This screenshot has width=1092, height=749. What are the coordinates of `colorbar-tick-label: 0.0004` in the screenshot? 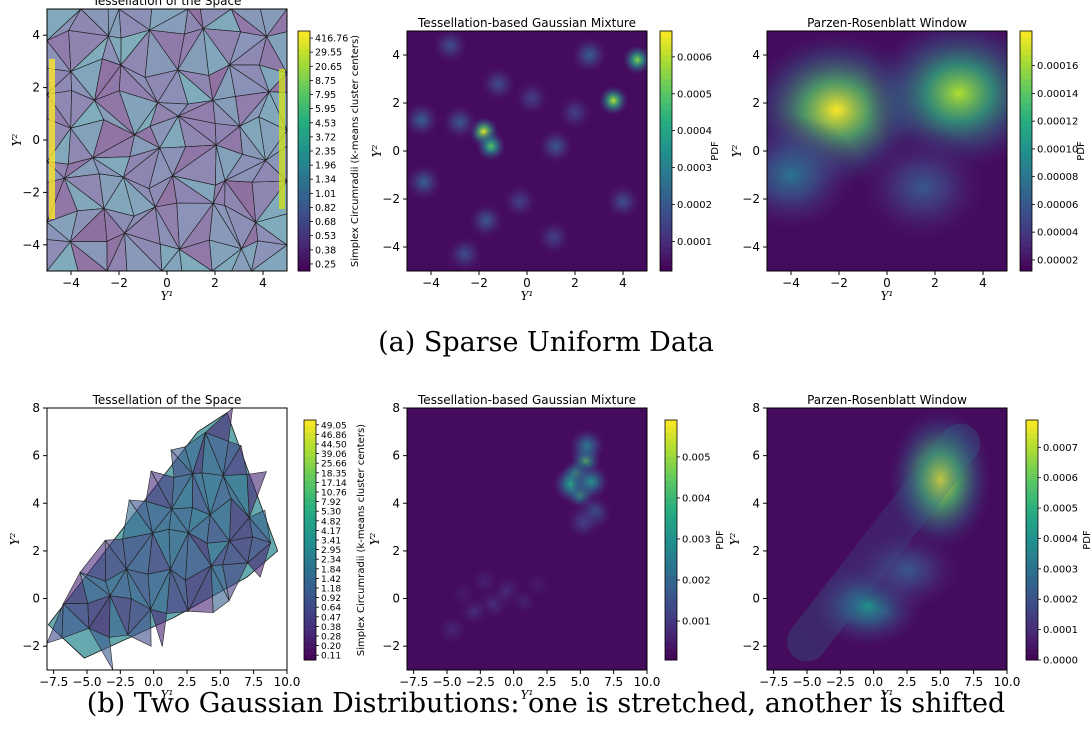 It's located at (694, 131).